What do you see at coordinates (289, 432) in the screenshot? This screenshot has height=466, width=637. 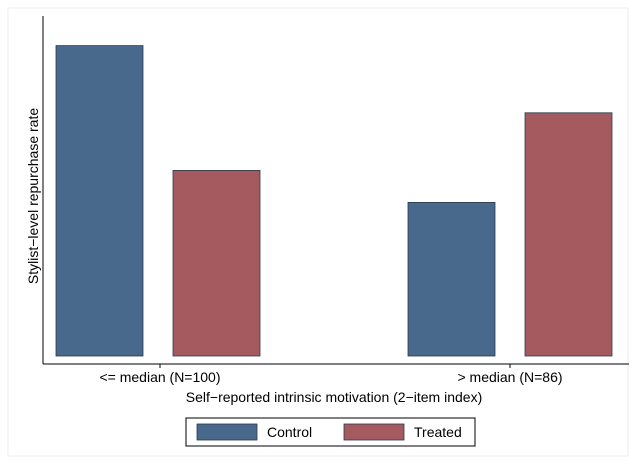 I see `legend-label-control: Control` at bounding box center [289, 432].